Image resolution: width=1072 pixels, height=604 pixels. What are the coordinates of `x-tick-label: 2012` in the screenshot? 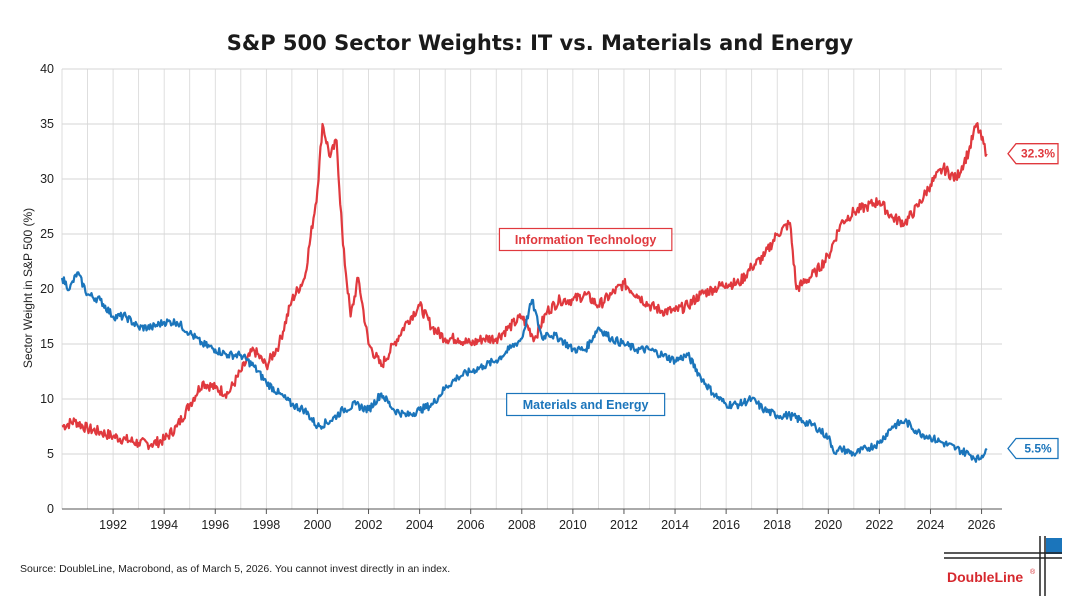 It's located at (624, 525).